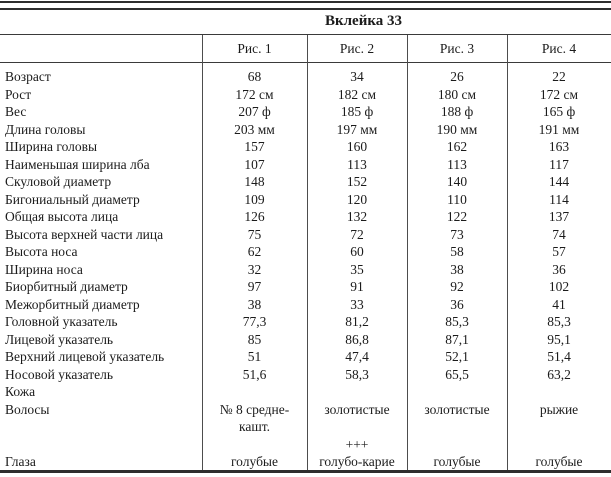  Describe the element at coordinates (72, 304) in the screenshot. I see `row-label: Межорбитный диаметр` at that location.